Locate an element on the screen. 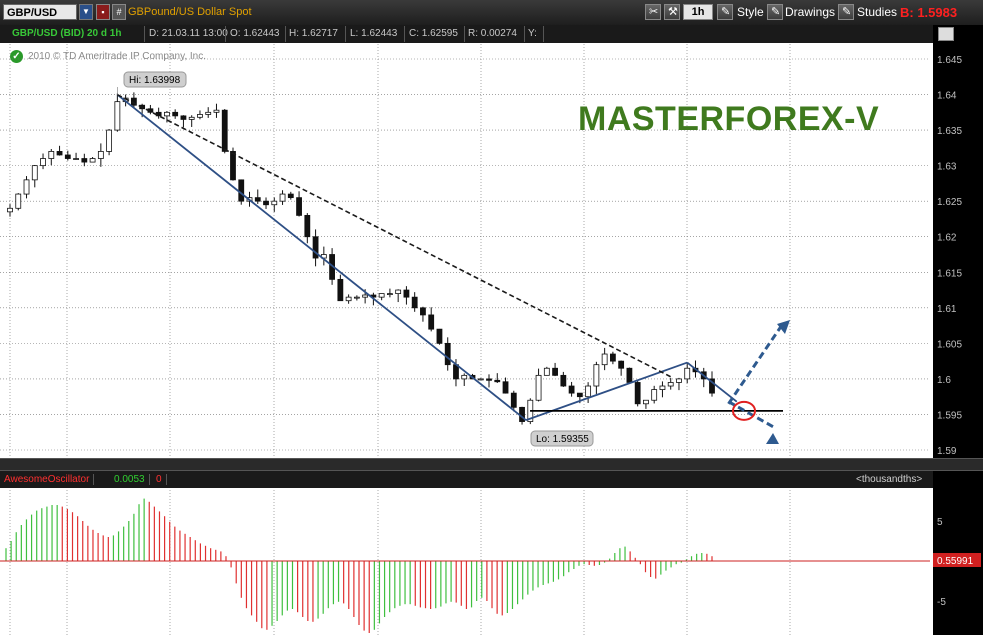  price-tick-label: 1.615 is located at coordinates (949, 273).